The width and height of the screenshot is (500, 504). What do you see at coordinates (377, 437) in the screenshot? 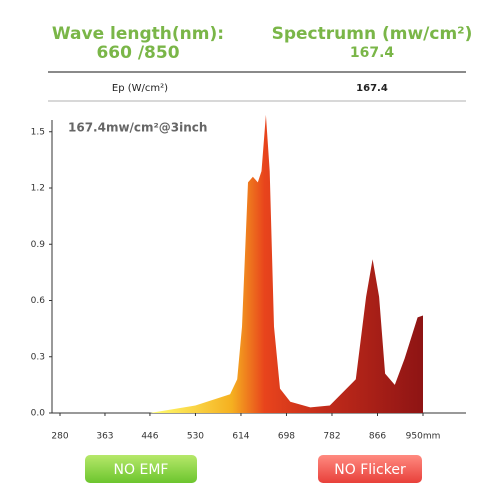
I see `x-tick-label: 866` at bounding box center [377, 437].